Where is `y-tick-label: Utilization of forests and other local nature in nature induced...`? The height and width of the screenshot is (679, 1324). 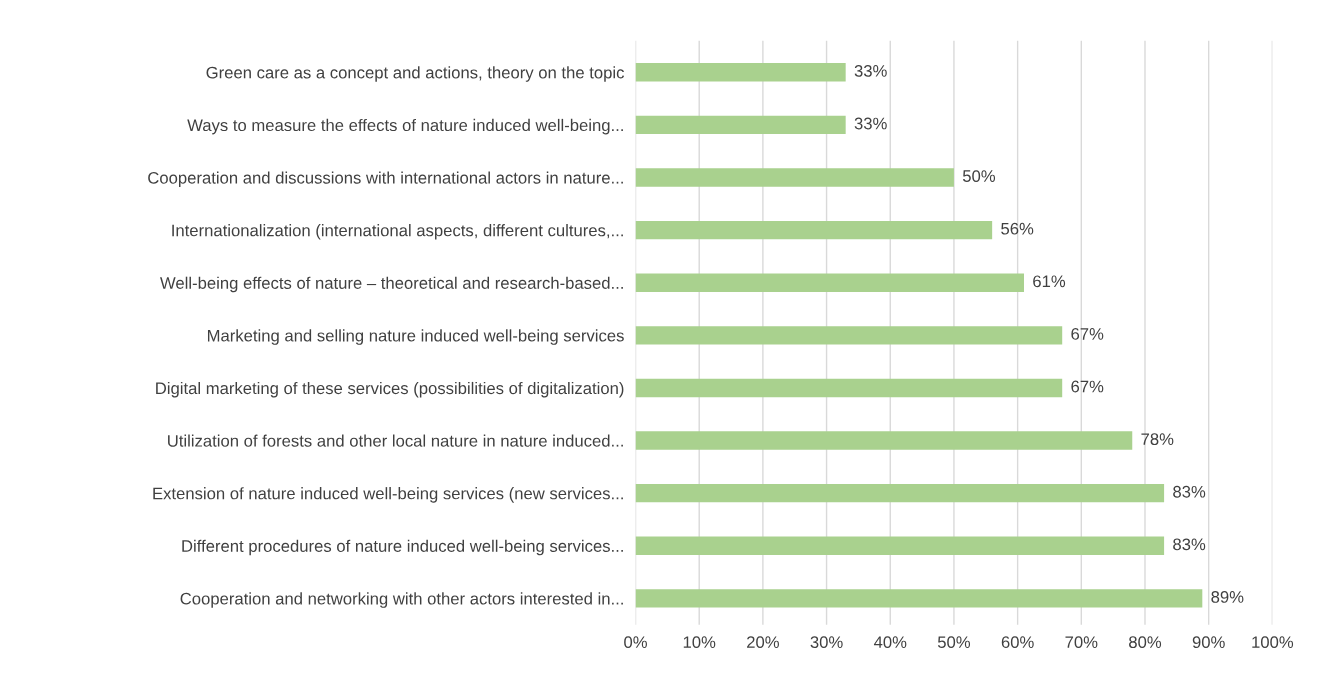
y-tick-label: Utilization of forests and other local nature in nature induced... is located at coordinates (395, 440).